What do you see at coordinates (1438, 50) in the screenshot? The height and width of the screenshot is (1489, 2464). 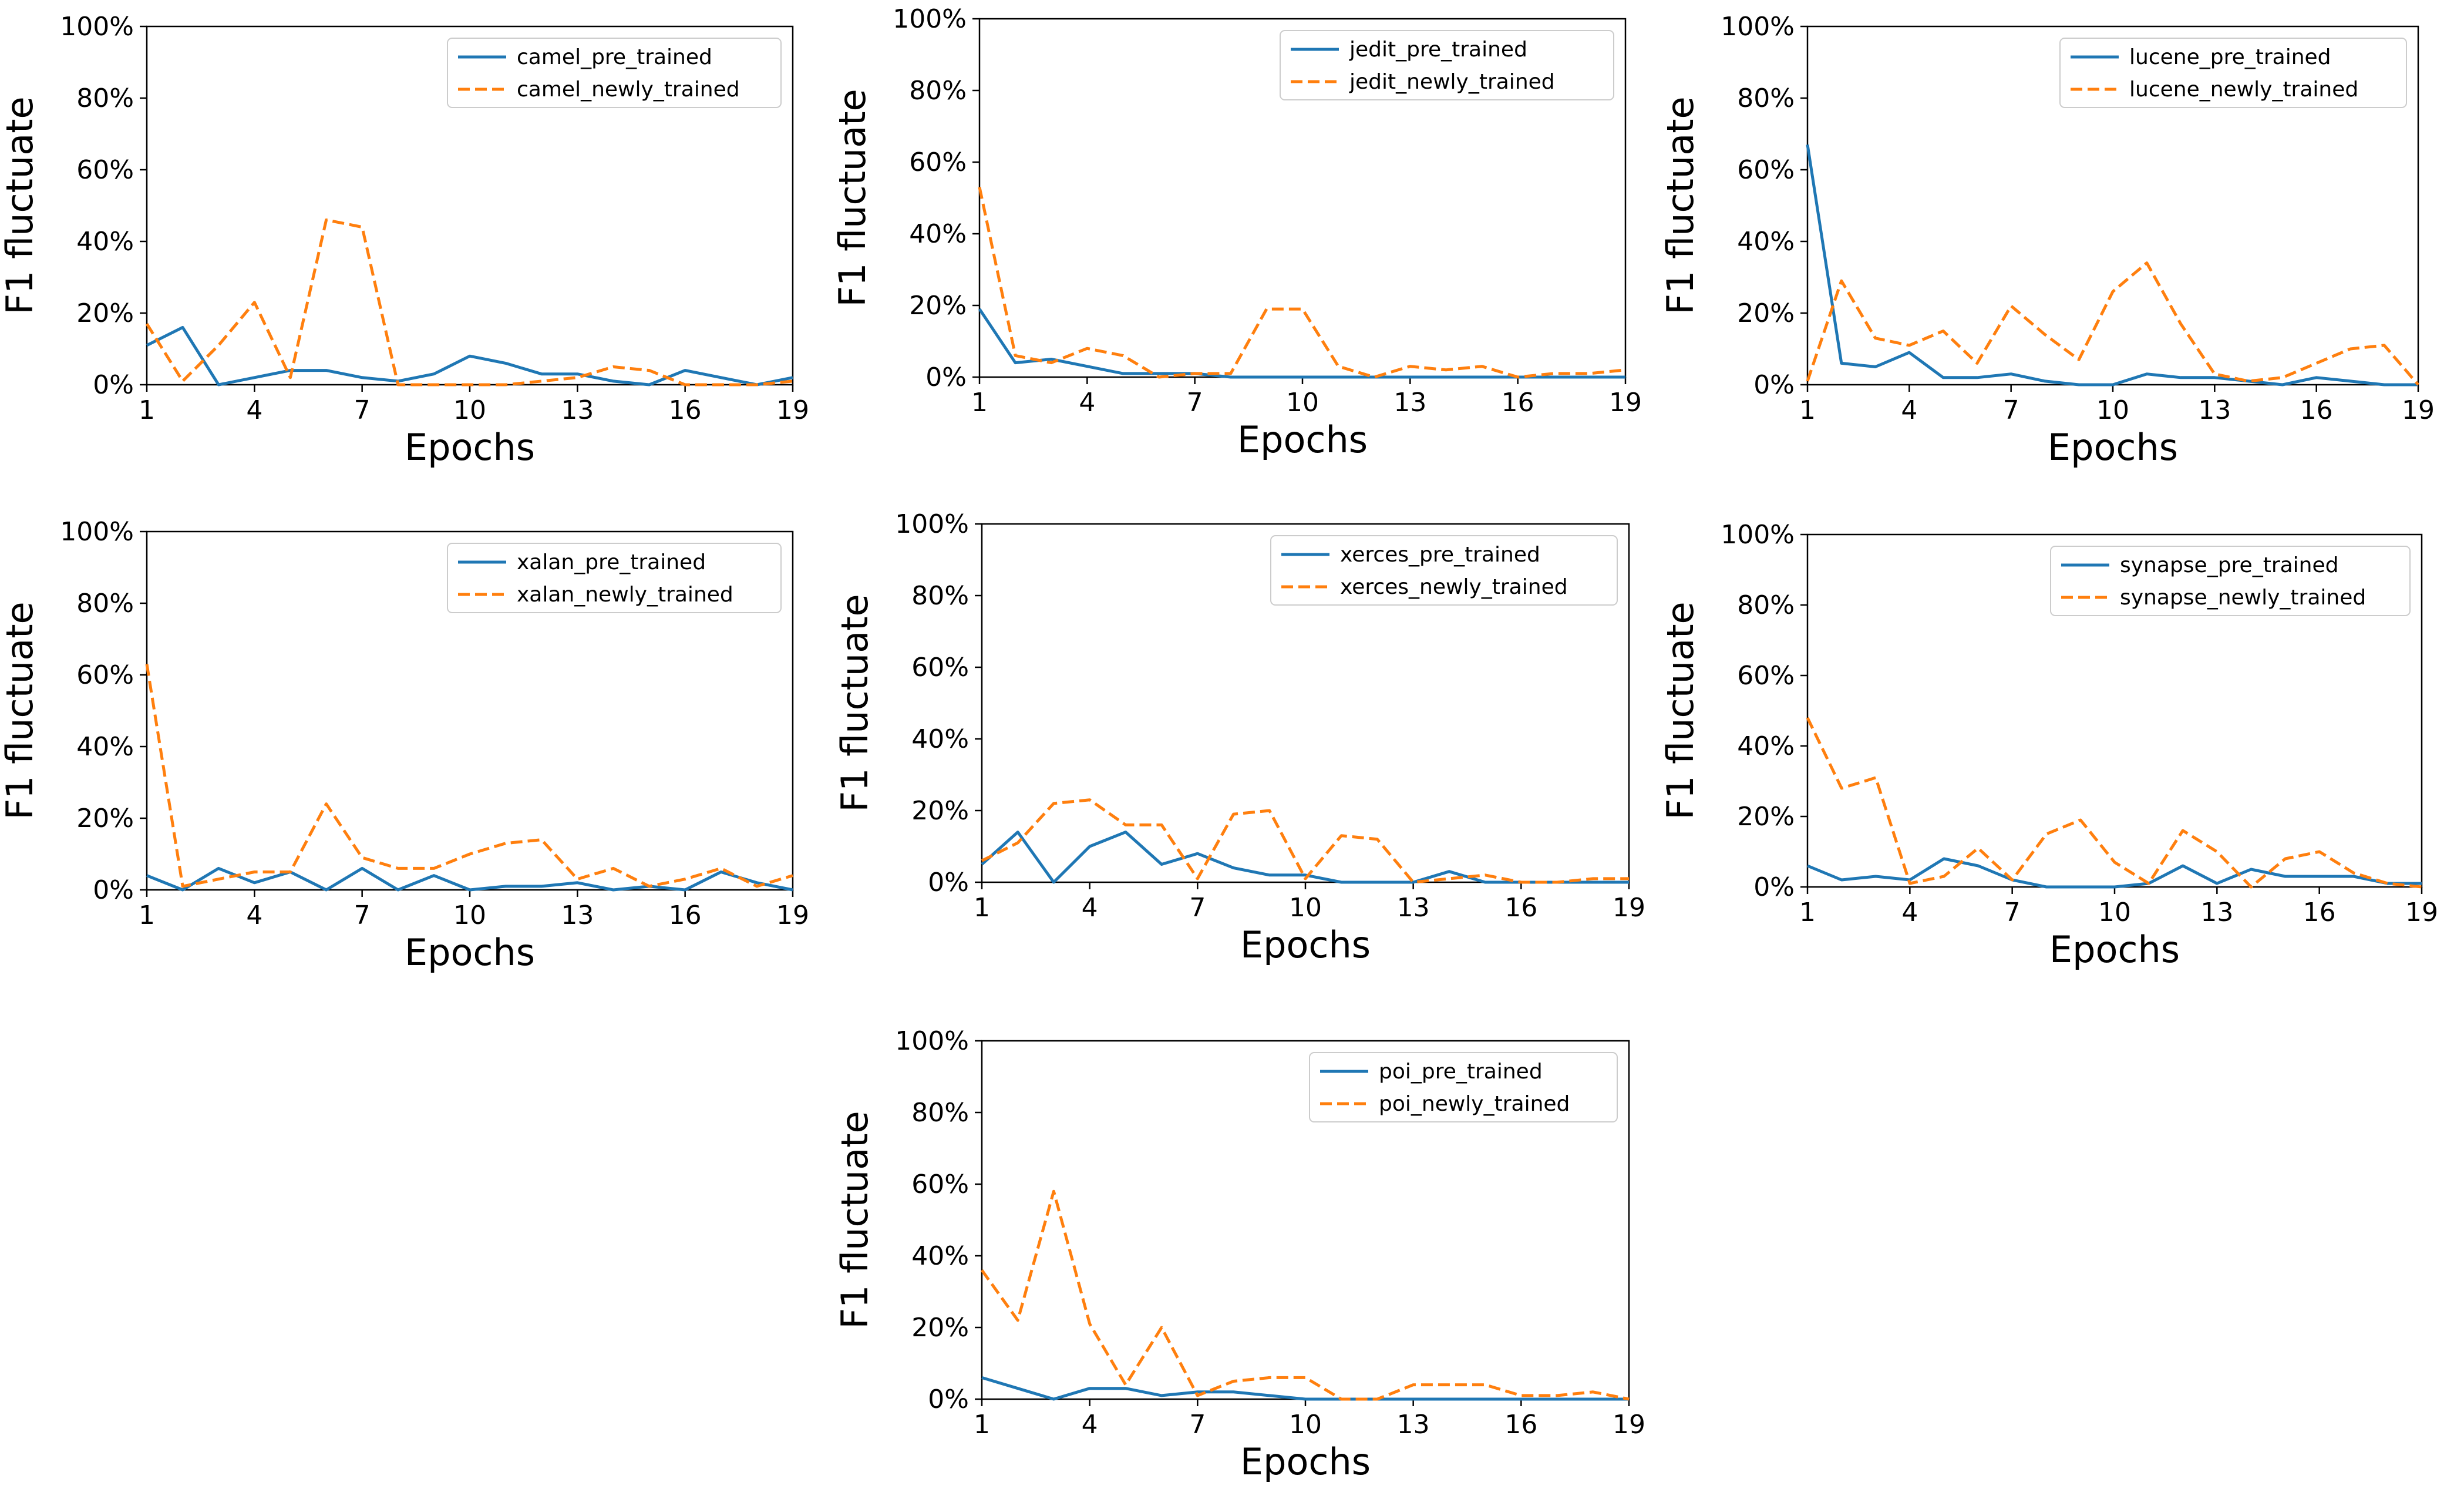 I see `legend-label: jedit_pre_trained` at bounding box center [1438, 50].